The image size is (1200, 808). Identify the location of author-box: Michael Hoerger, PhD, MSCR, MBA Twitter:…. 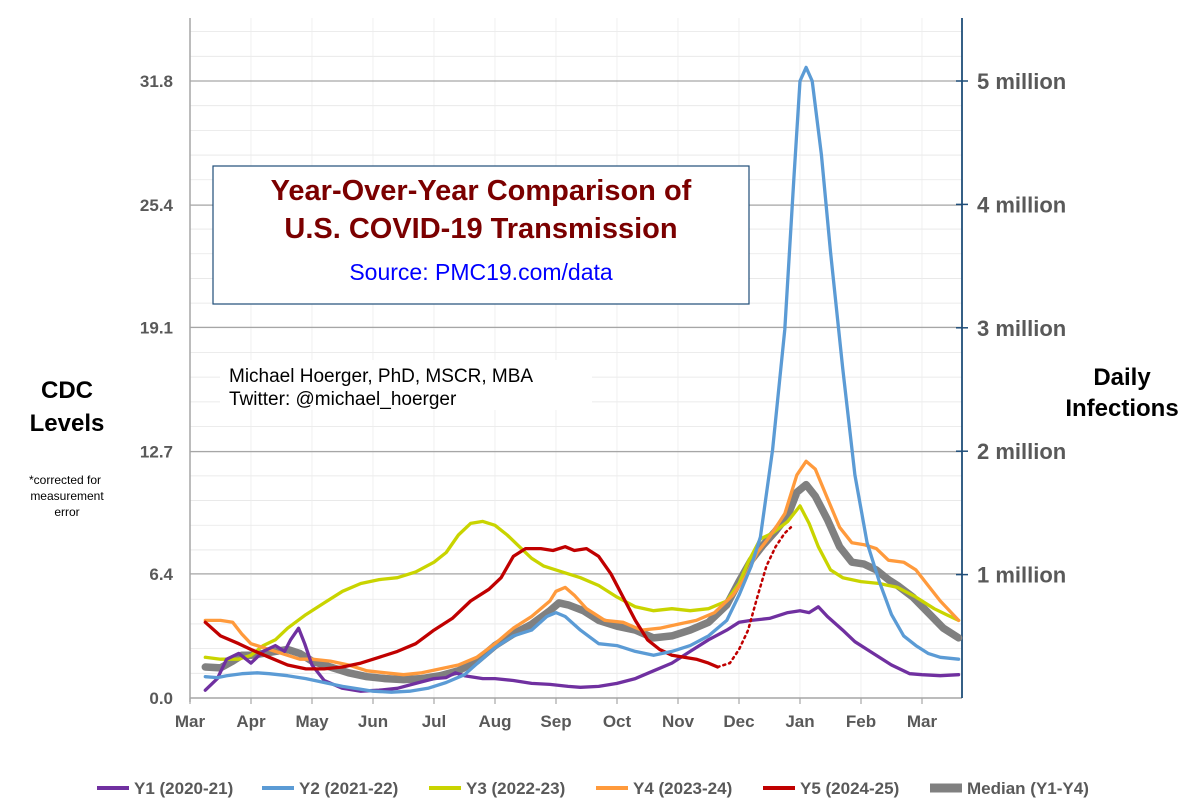
(406, 385).